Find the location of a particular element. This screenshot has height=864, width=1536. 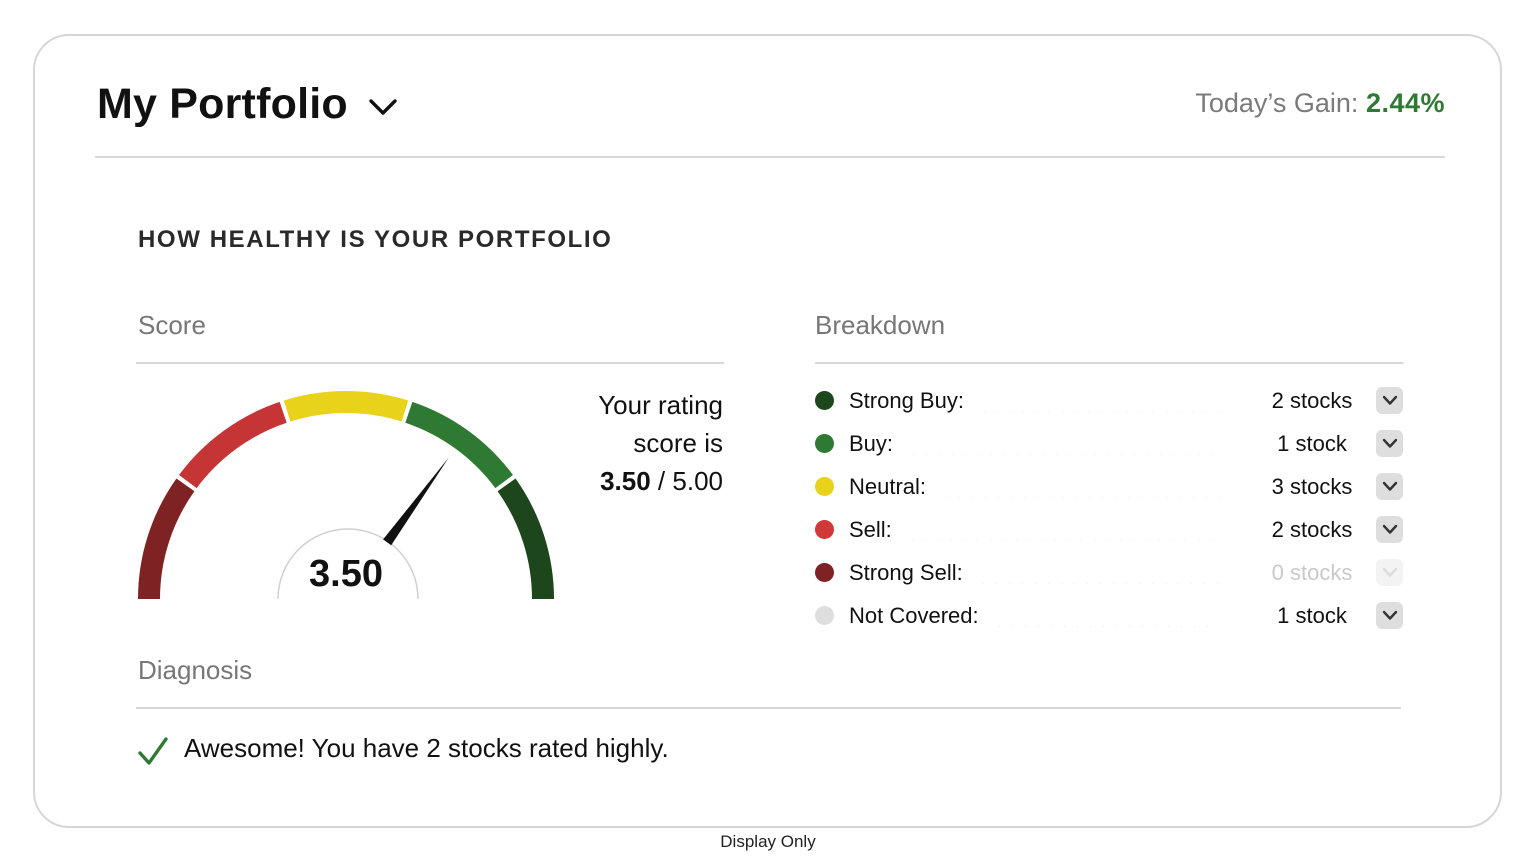

diagnosis-message: Awesome! You have 2 stocks rated highly. is located at coordinates (426, 748).